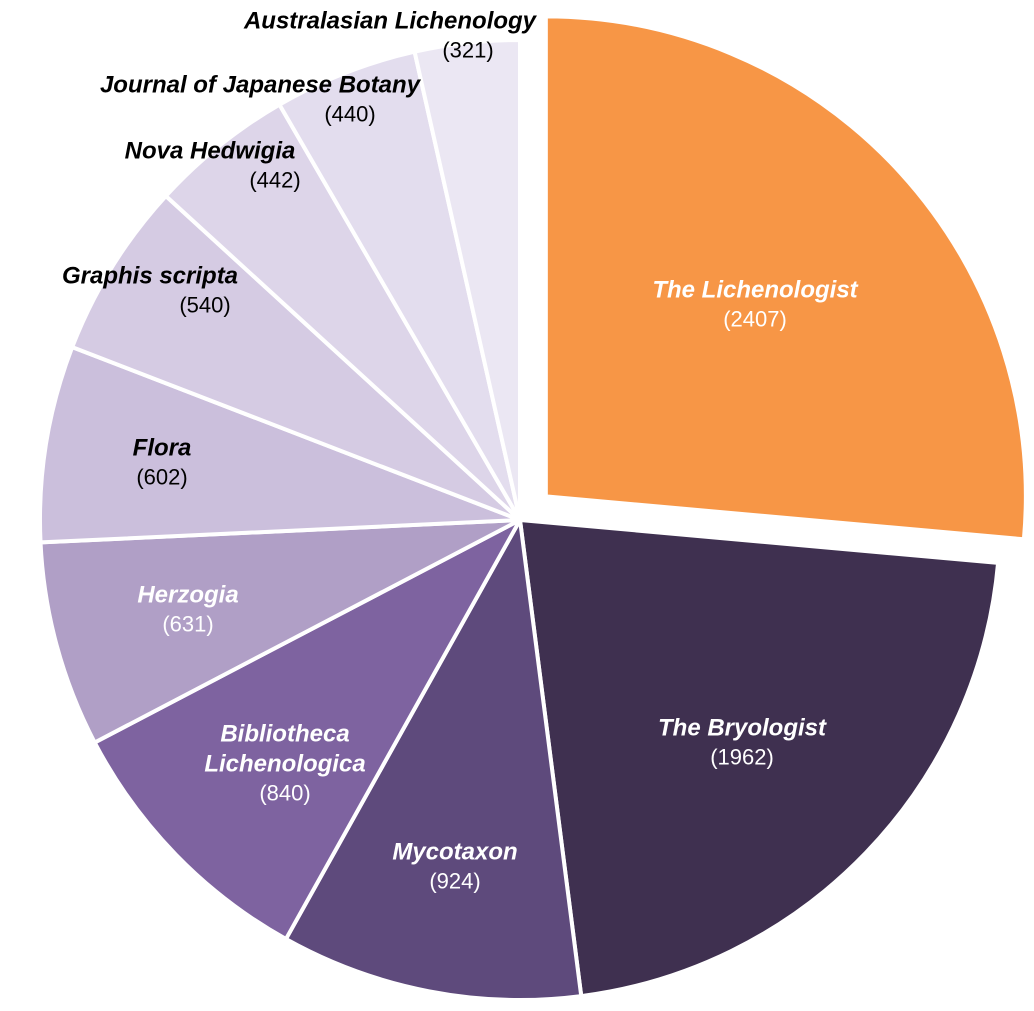 The width and height of the screenshot is (1034, 1011). I want to click on value-label: (602), so click(162, 477).